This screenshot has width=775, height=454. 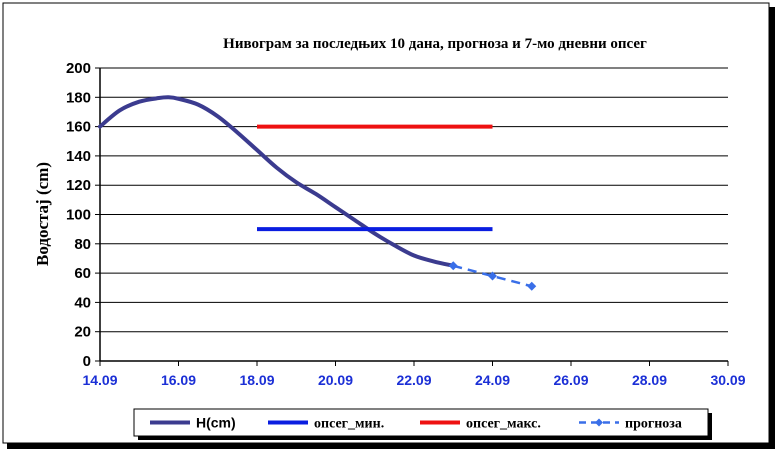 What do you see at coordinates (78, 185) in the screenshot?
I see `y-tick-label: 120` at bounding box center [78, 185].